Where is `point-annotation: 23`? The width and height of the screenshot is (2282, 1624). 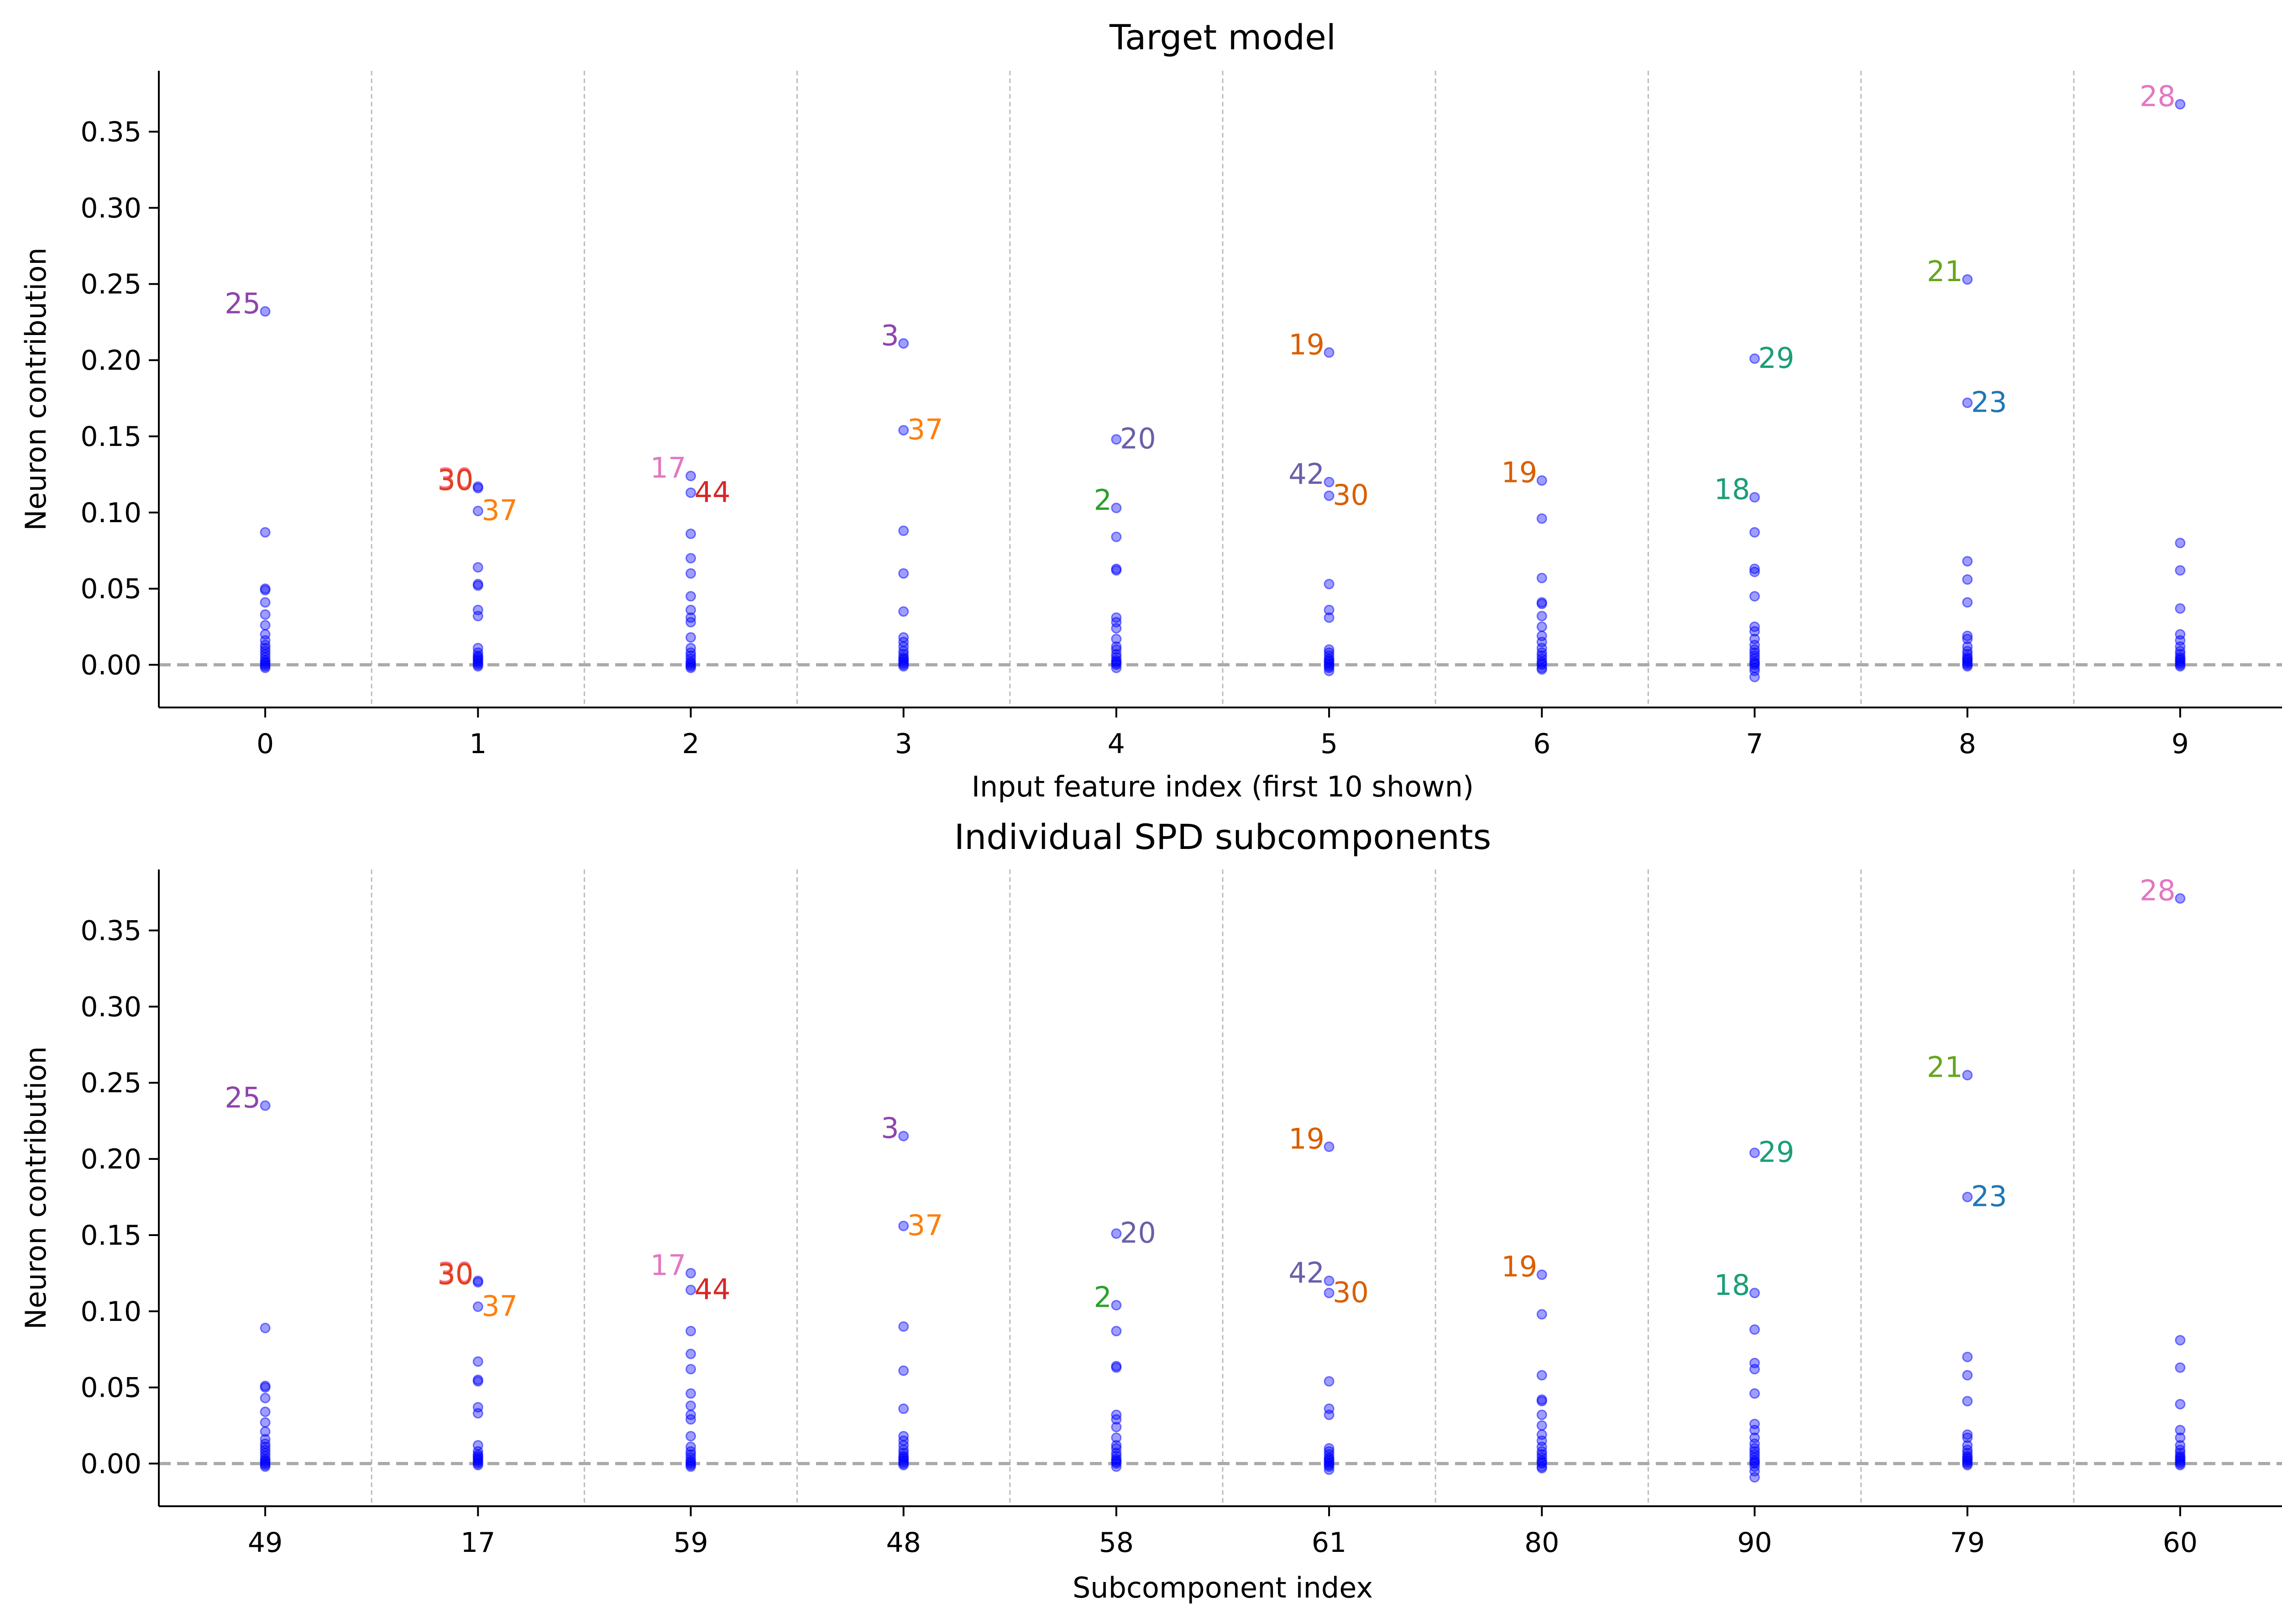
point-annotation: 23 is located at coordinates (1989, 1196).